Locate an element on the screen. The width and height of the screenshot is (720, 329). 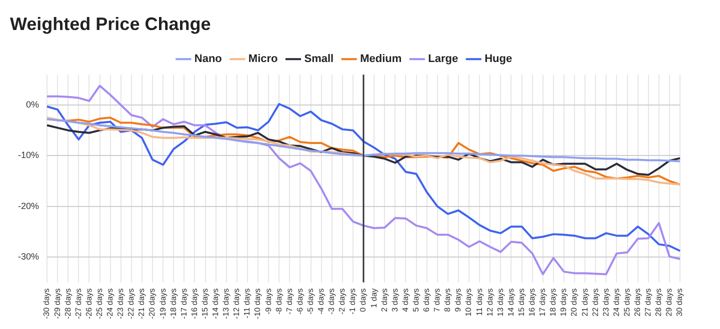
legend-label: Small is located at coordinates (319, 59).